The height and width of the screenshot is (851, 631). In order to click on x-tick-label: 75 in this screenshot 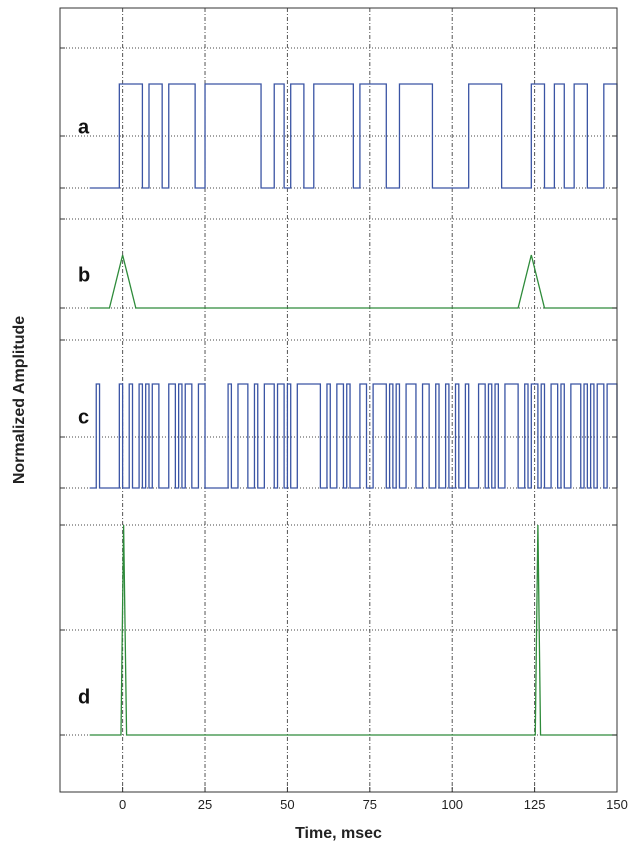, I will do `click(370, 804)`.